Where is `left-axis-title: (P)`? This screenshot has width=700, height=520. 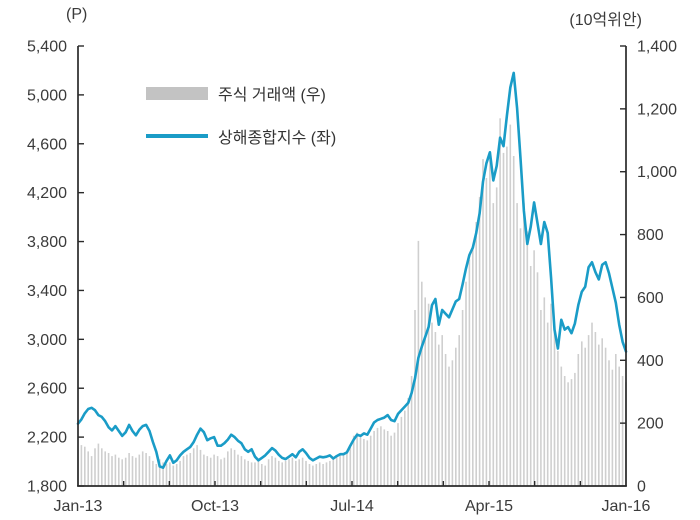
left-axis-title: (P) is located at coordinates (77, 14).